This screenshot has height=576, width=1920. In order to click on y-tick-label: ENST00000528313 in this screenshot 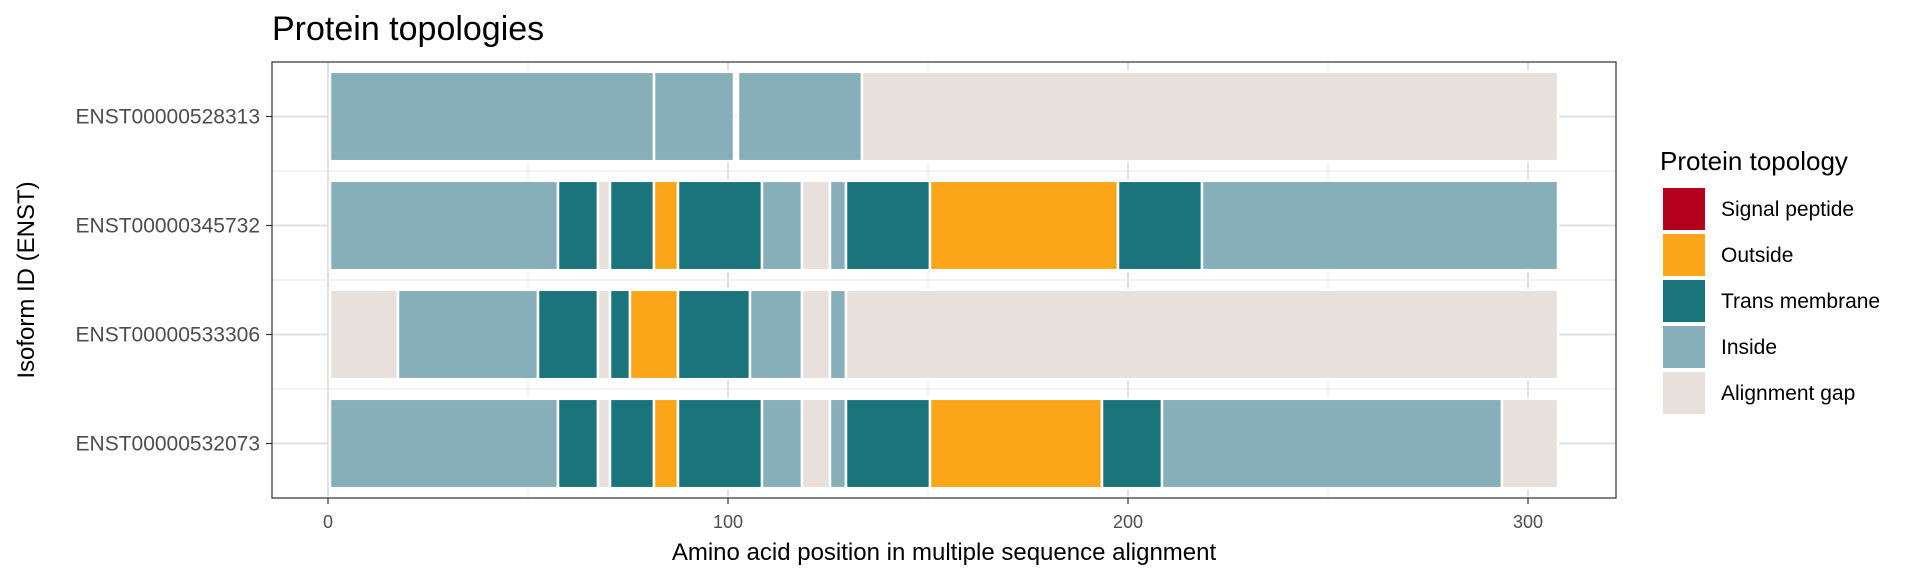, I will do `click(168, 117)`.